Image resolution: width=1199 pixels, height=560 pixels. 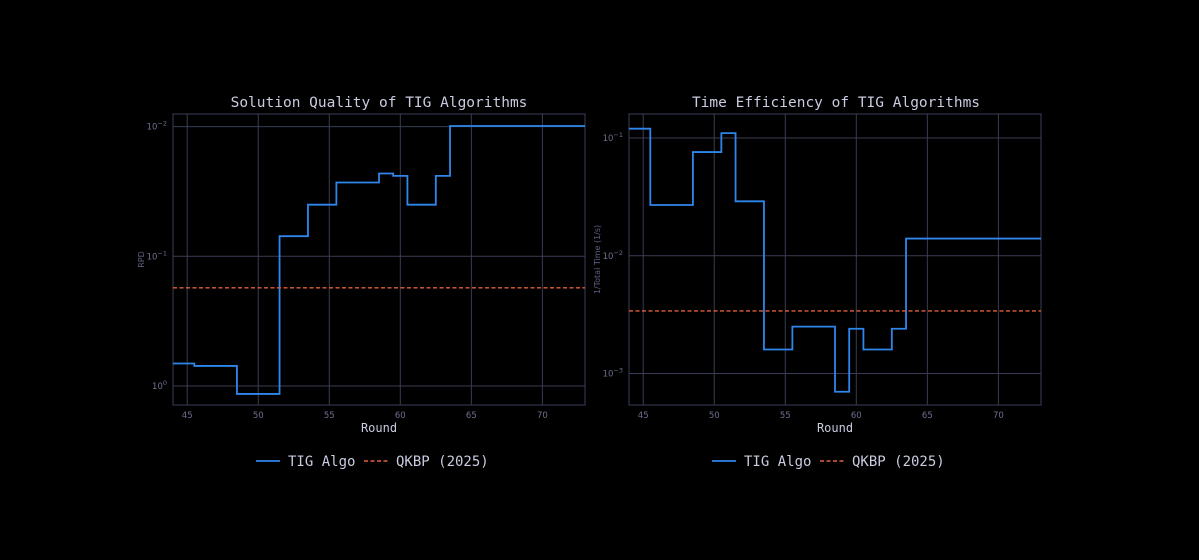 What do you see at coordinates (379, 103) in the screenshot?
I see `chart-title: Solution Quality of TIG Algorithms` at bounding box center [379, 103].